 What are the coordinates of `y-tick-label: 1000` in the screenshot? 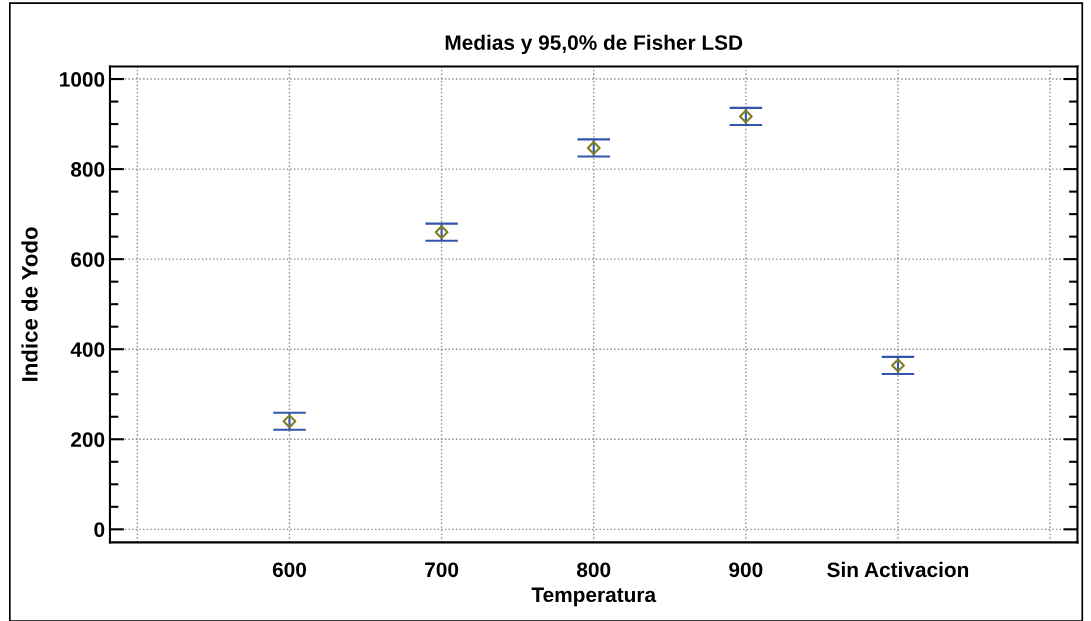 It's located at (82, 79).